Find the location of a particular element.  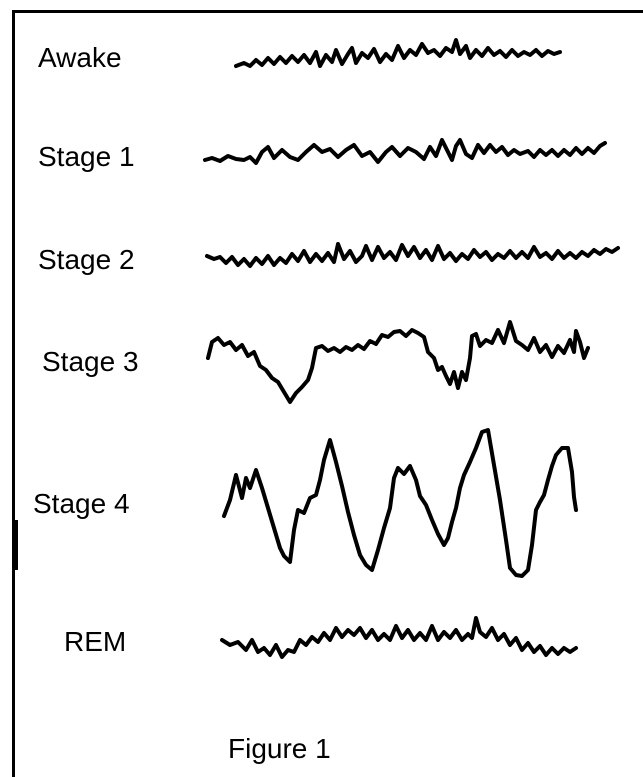

waveform-awake is located at coordinates (398, 53).